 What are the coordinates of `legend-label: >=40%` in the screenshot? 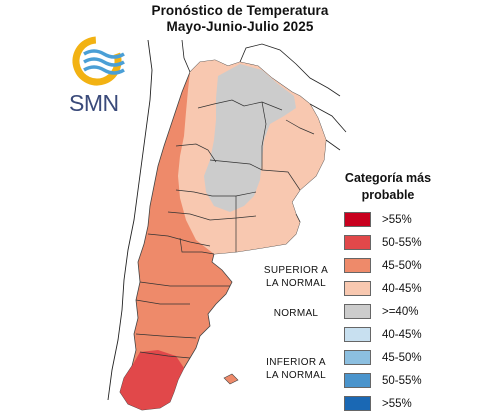 It's located at (400, 311).